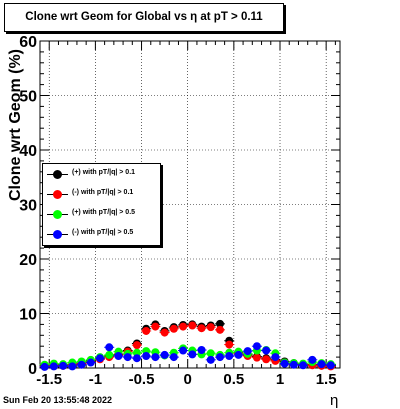 This screenshot has height=409, width=400. Describe the element at coordinates (104, 172) in the screenshot. I see `legend-label: (+) with pT/|q| > 0.1` at that location.